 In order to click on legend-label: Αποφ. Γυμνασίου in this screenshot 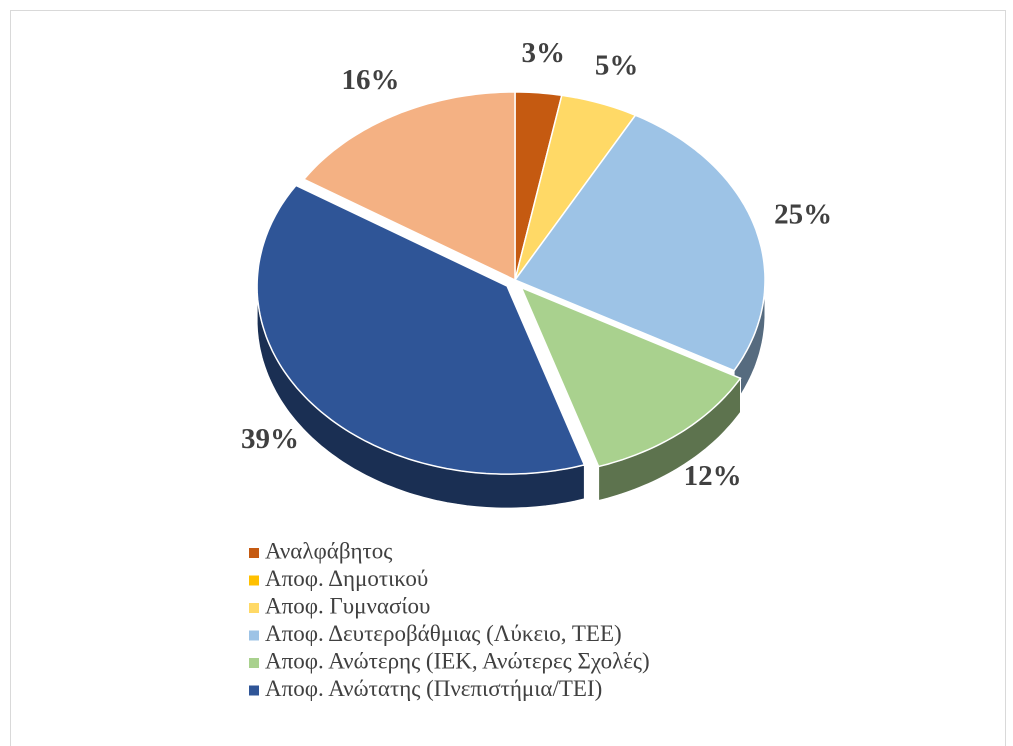, I will do `click(347, 605)`.